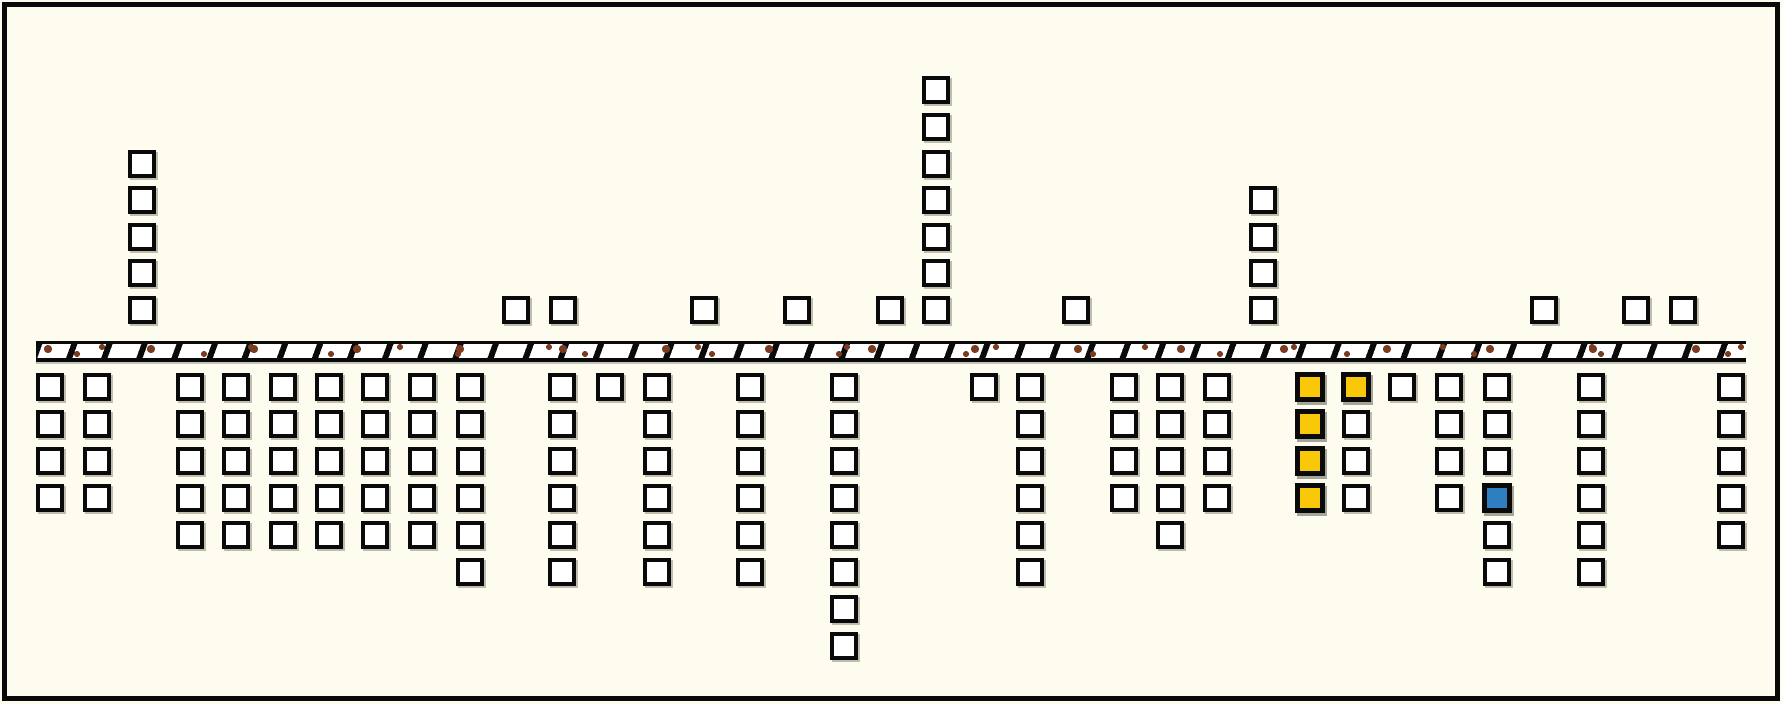 This screenshot has width=1783, height=704. Describe the element at coordinates (1497, 498) in the screenshot. I see `blue-cell` at that location.